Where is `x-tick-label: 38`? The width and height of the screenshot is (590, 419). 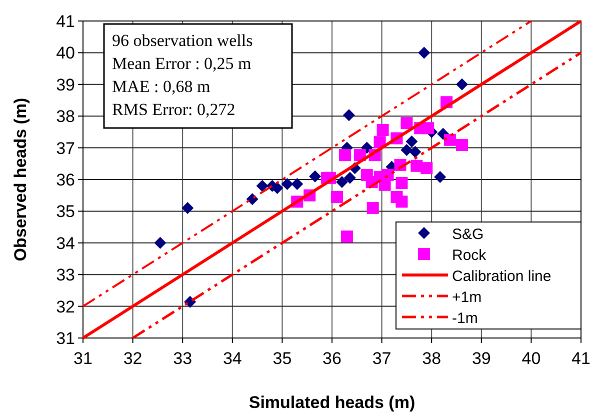
x-tick-label: 38 is located at coordinates (432, 358).